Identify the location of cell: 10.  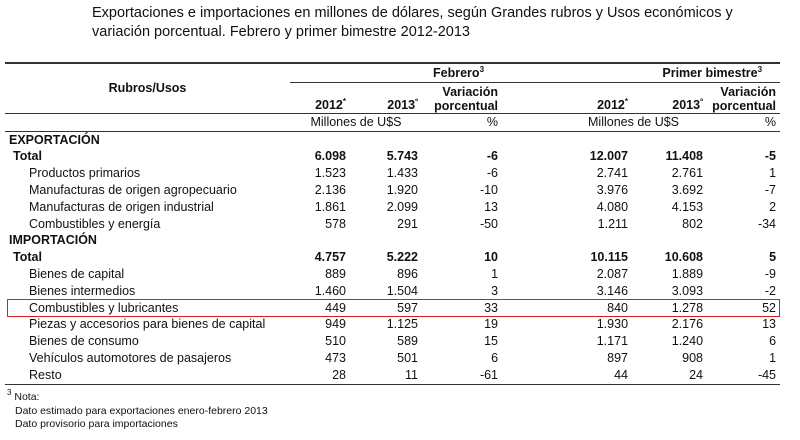
(491, 257).